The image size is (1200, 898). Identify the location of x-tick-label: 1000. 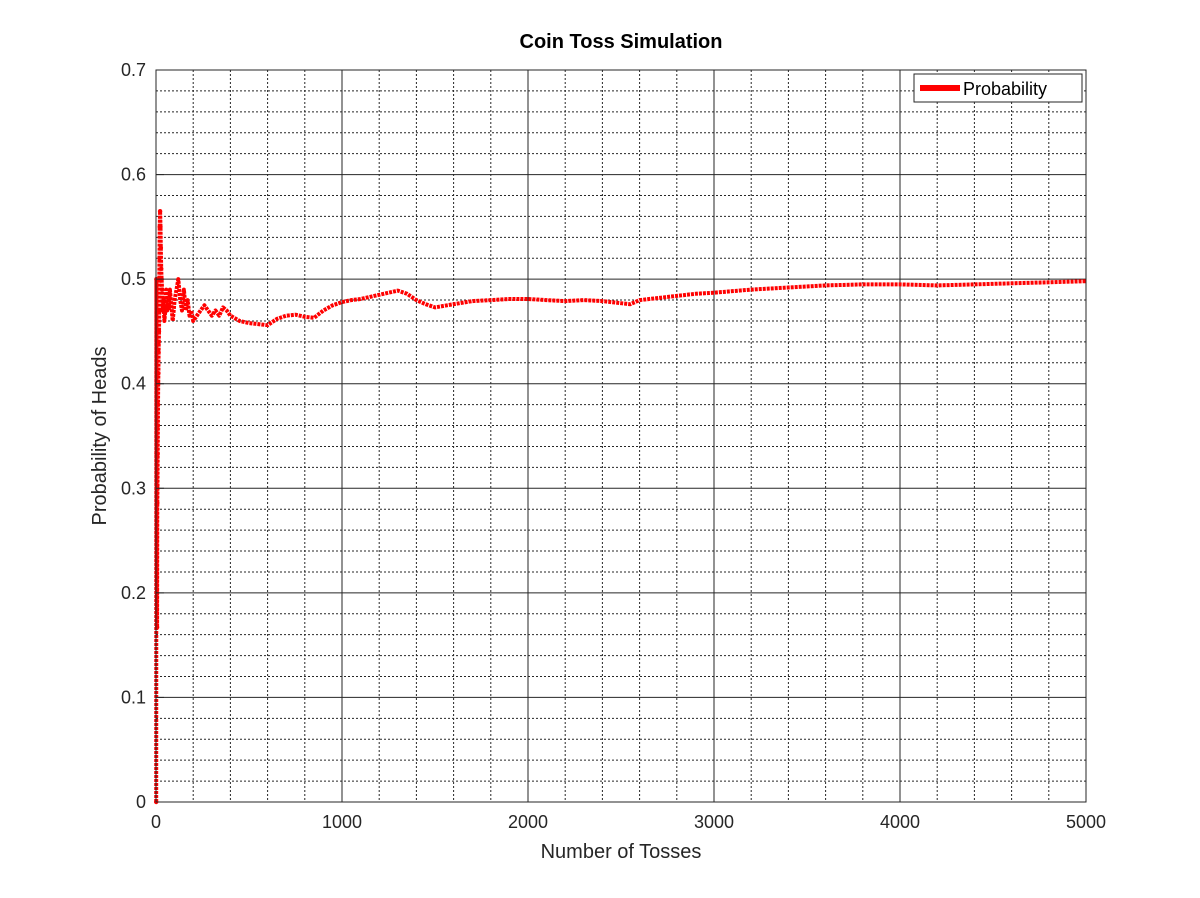
(342, 822).